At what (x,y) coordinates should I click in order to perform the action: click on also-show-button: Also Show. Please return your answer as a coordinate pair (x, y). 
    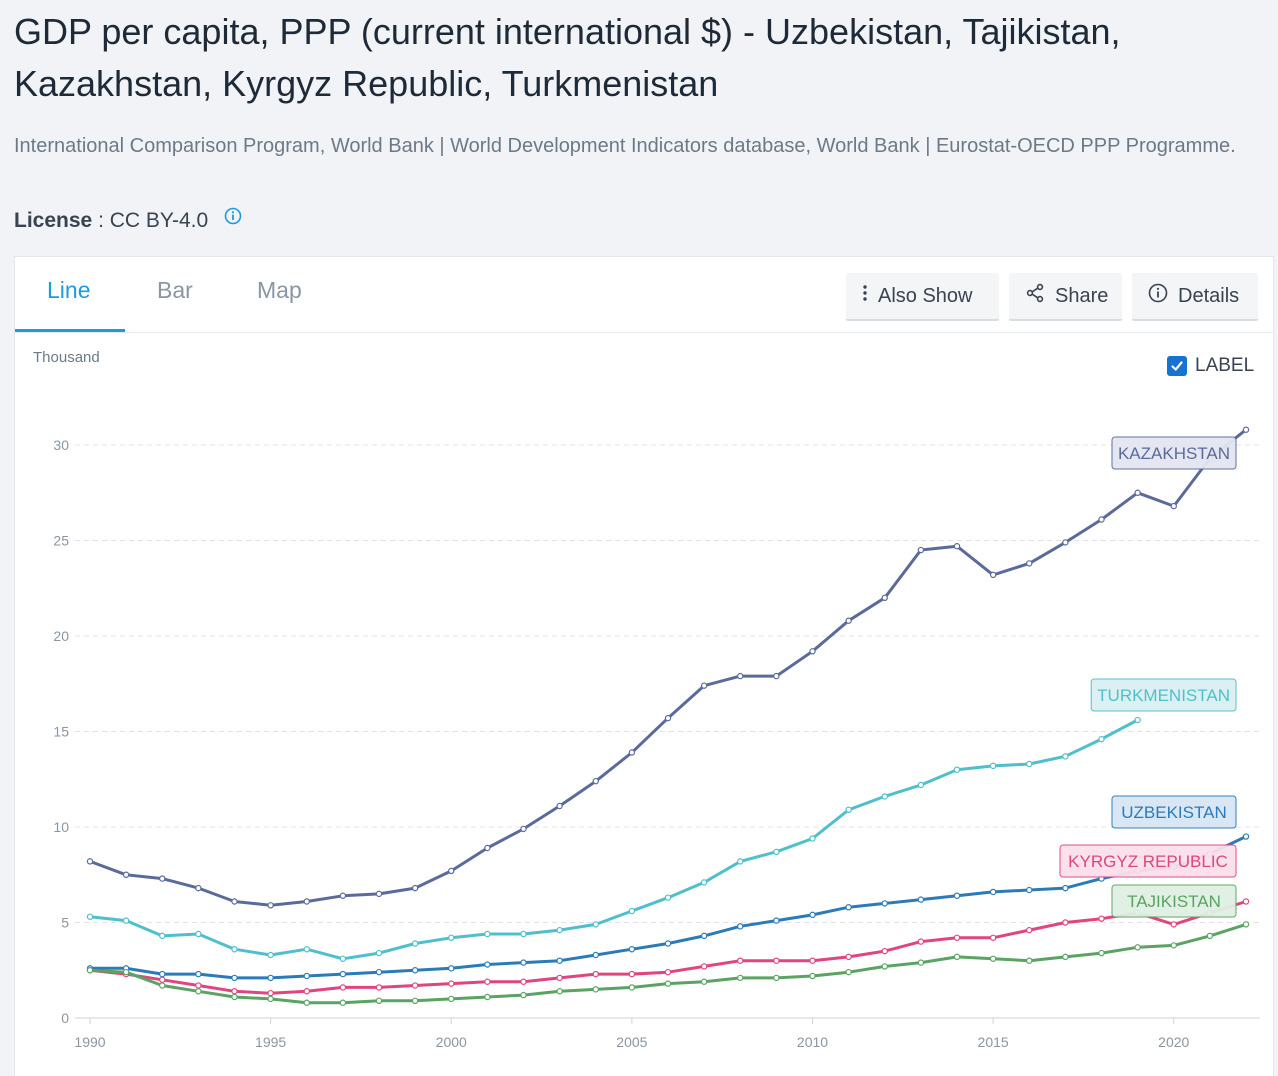
    Looking at the image, I should click on (922, 297).